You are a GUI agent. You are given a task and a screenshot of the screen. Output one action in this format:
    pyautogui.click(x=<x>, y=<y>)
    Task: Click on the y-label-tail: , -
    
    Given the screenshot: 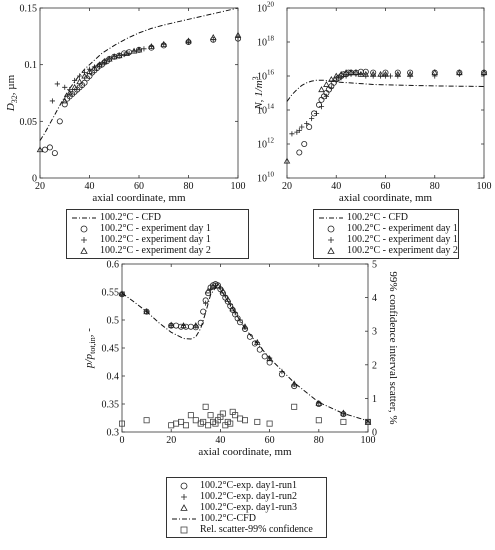 What is the action you would take?
    pyautogui.click(x=89, y=333)
    